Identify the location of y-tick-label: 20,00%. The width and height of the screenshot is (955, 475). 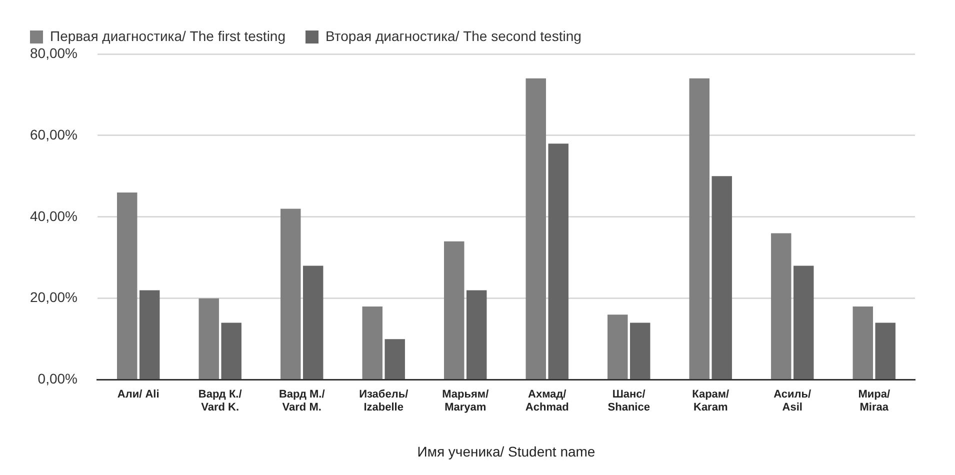
(54, 297).